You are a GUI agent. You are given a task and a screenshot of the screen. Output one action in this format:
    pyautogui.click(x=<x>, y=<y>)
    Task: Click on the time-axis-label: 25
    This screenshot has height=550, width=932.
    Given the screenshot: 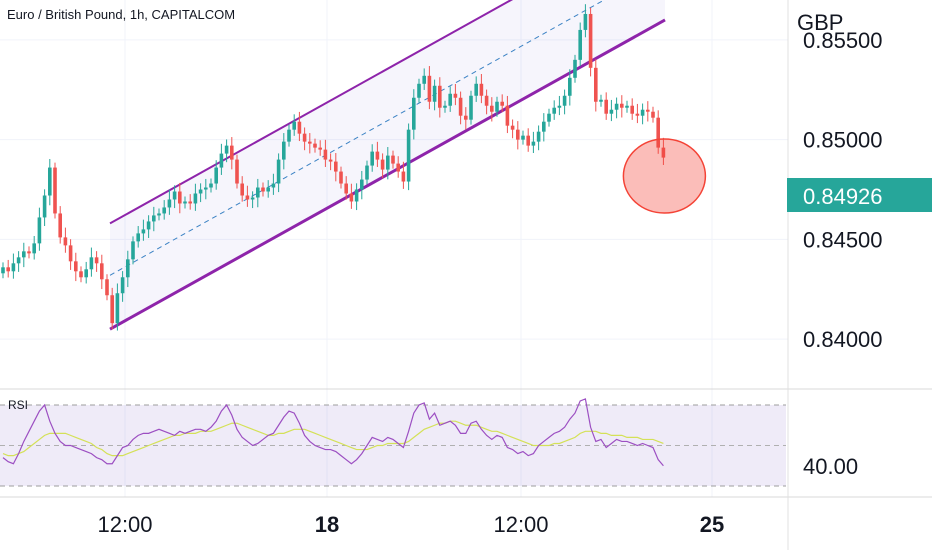 What is the action you would take?
    pyautogui.click(x=712, y=524)
    